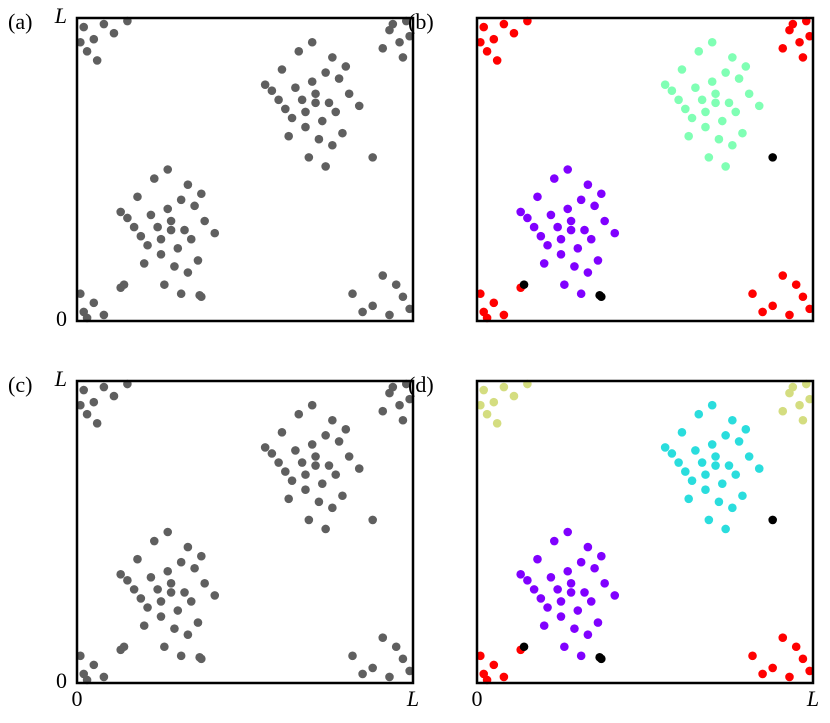 The image size is (830, 723). Describe the element at coordinates (20, 384) in the screenshot. I see `panel-label: (c)` at that location.